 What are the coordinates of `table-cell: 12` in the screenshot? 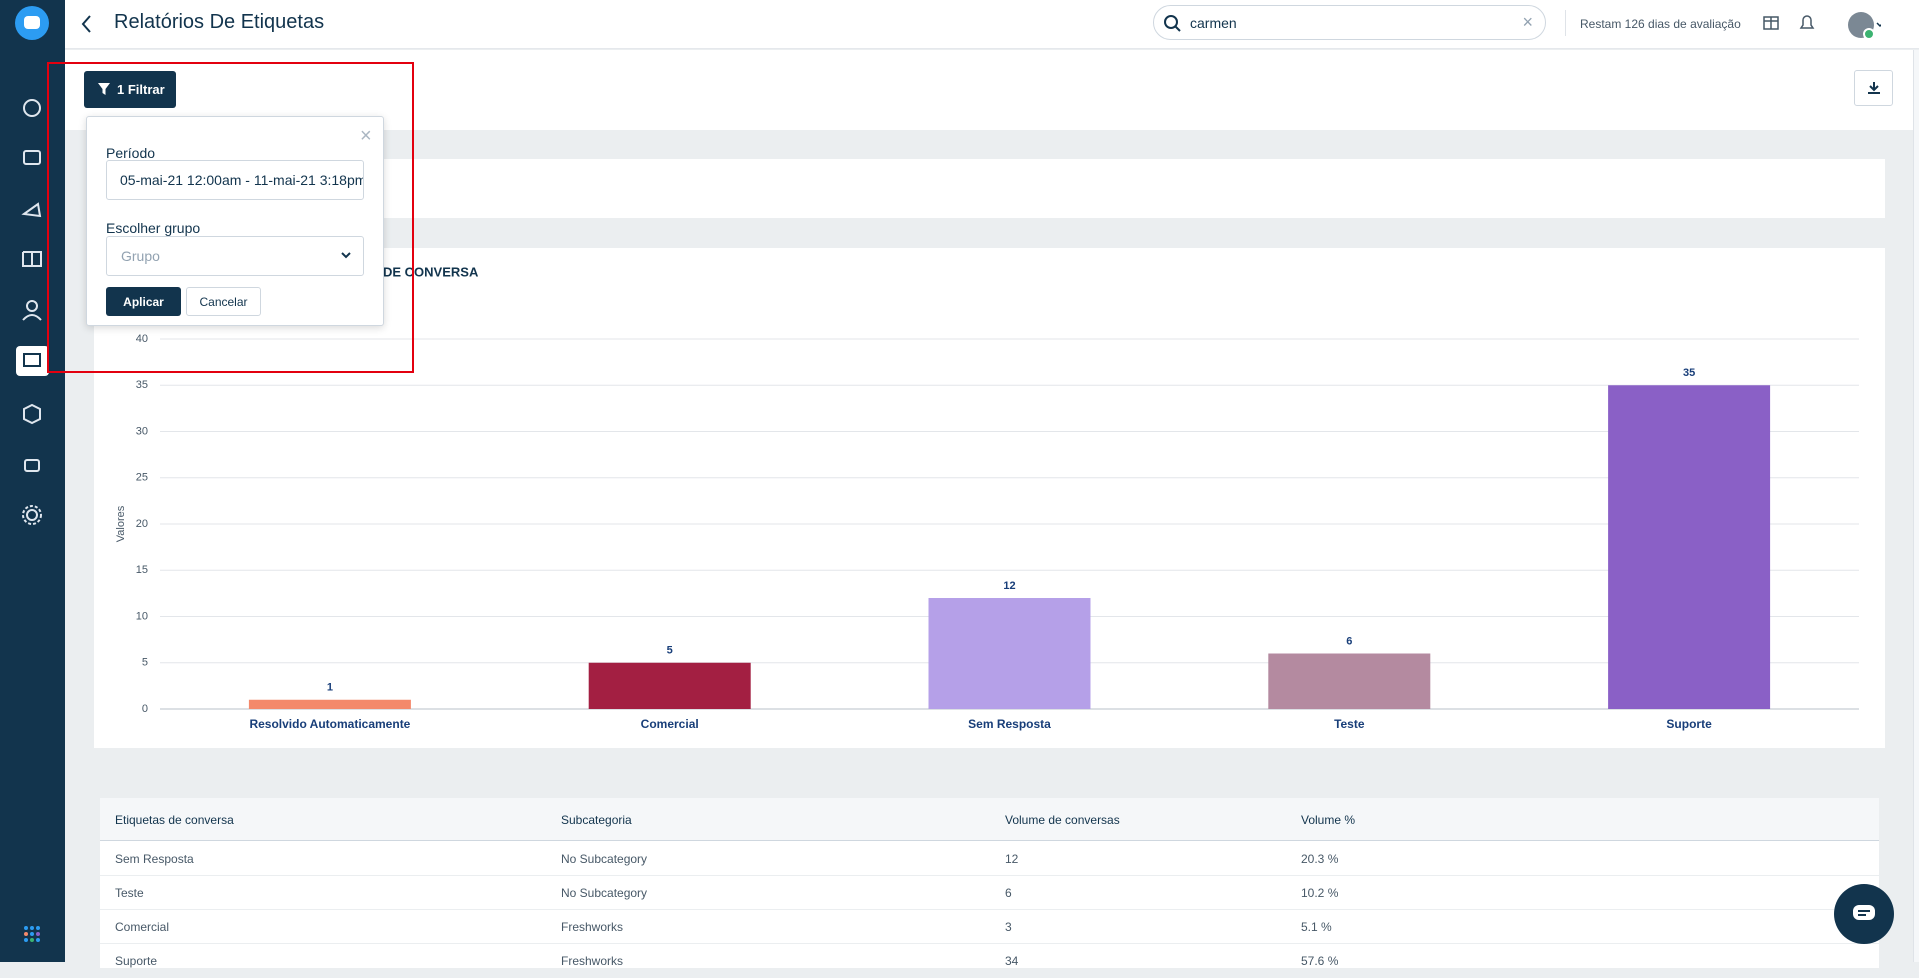 It's located at (1012, 859).